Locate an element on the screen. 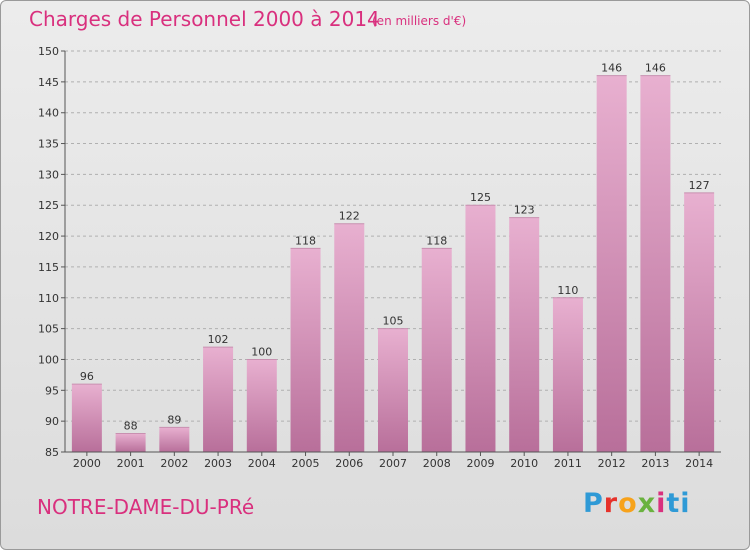 The width and height of the screenshot is (750, 550). commune-name: NOTRE-DAME-DU-PRé is located at coordinates (146, 507).